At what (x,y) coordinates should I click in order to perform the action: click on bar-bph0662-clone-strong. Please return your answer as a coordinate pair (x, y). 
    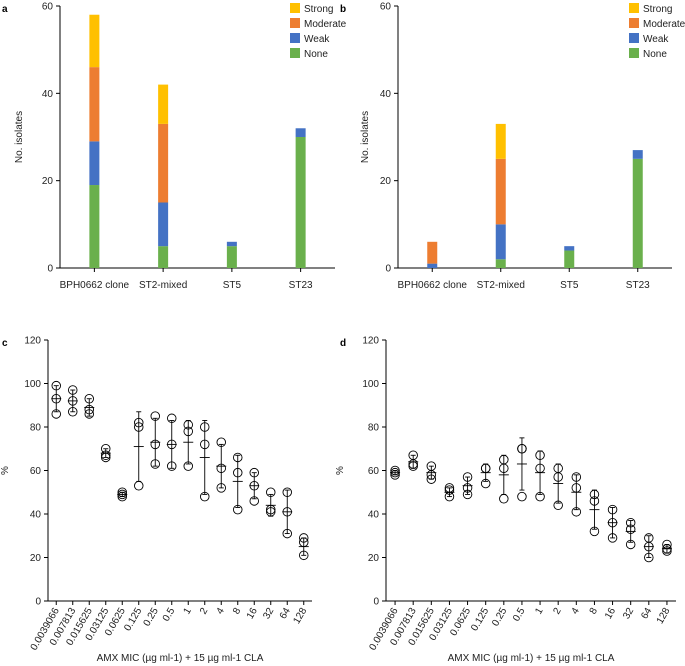
    Looking at the image, I should click on (94, 41).